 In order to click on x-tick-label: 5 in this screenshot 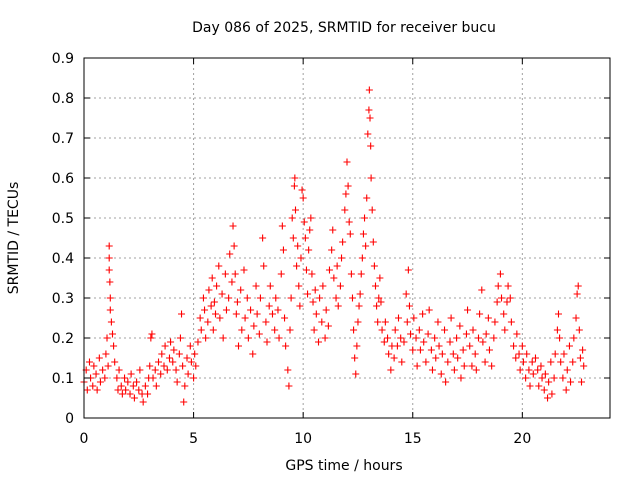, I will do `click(193, 439)`.